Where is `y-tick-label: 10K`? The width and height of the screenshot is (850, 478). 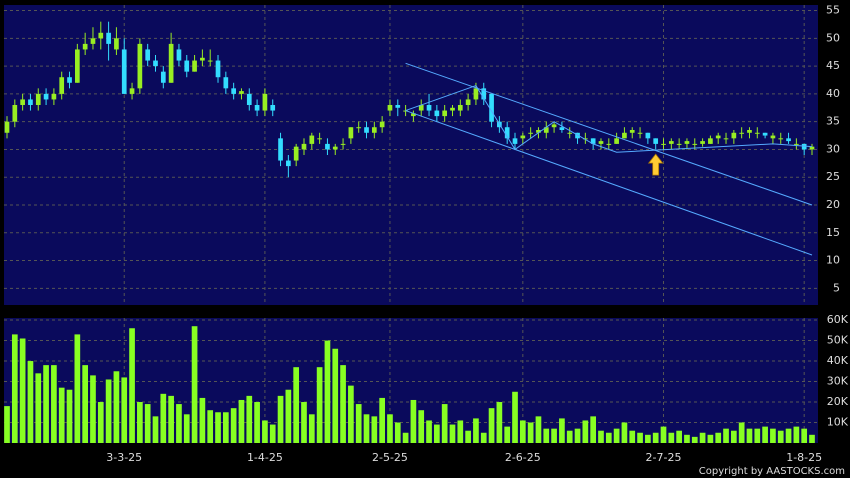
y-tick-label: 10K is located at coordinates (838, 422).